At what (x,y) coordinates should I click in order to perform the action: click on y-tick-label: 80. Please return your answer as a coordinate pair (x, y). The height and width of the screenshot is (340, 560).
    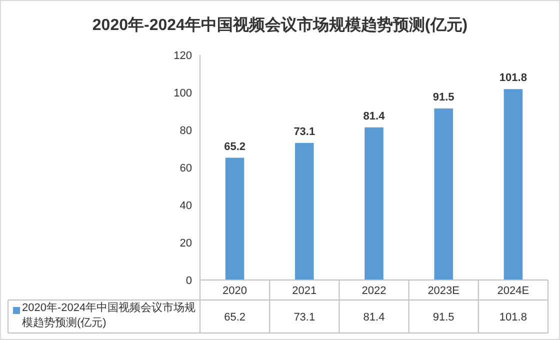
    Looking at the image, I should click on (186, 131).